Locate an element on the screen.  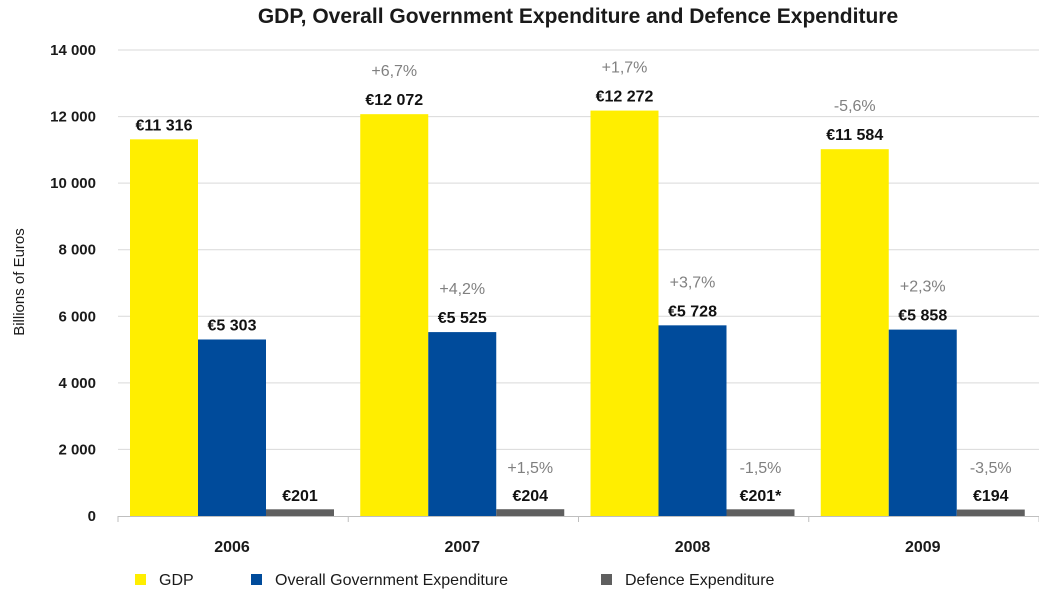
bar-value-label: €12 072 is located at coordinates (394, 100).